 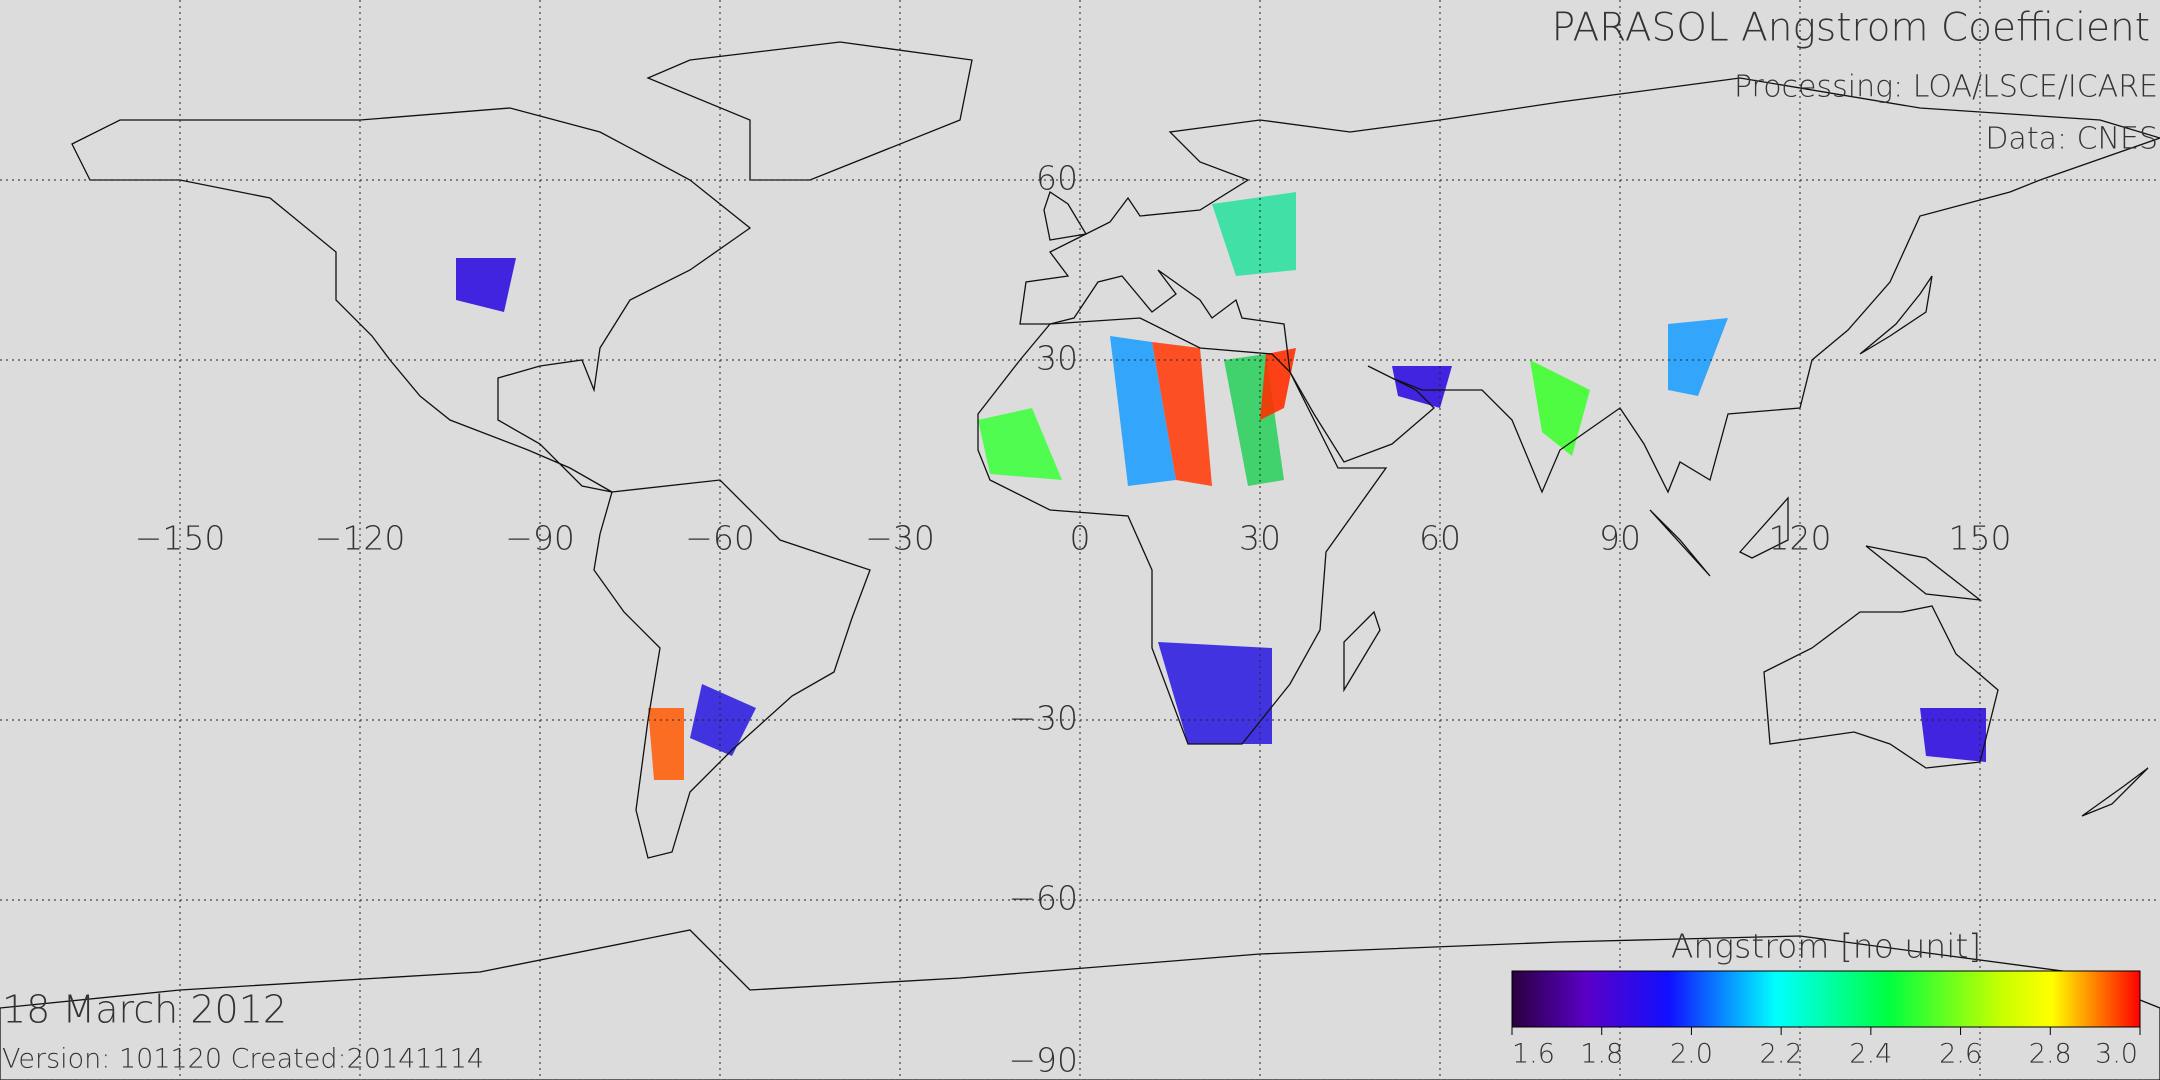 I want to click on colorbar-tick-label: 1.8, so click(x=1601, y=1054).